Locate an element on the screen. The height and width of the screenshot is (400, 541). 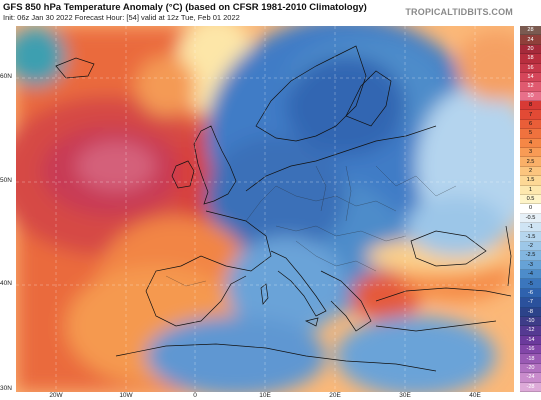
colorbar-level: 24 is located at coordinates (530, 40).